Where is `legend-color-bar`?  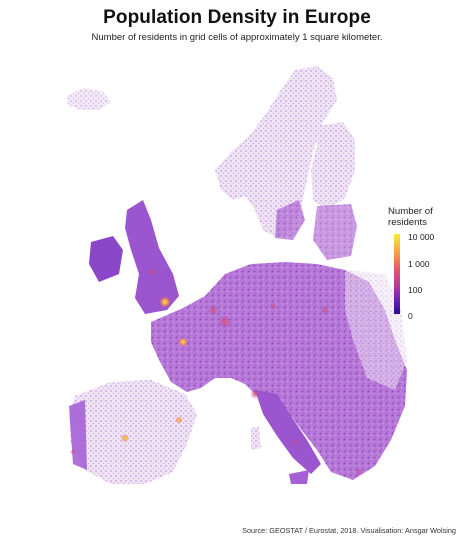
legend-color-bar is located at coordinates (397, 274).